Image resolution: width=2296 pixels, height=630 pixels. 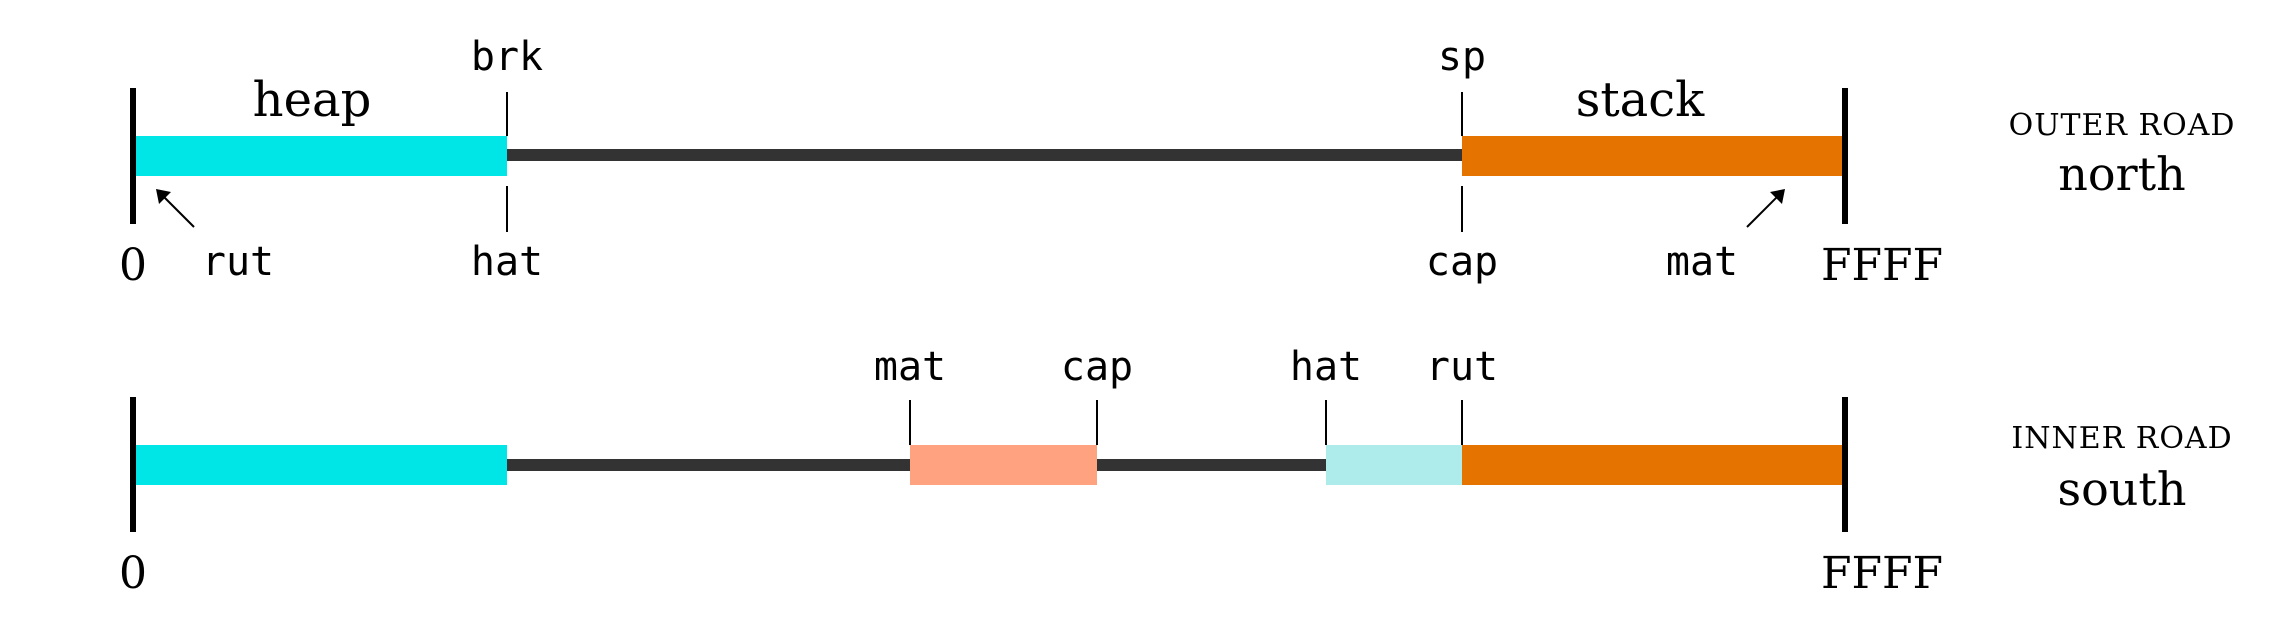 What do you see at coordinates (320, 156) in the screenshot?
I see `outer-heap-bar` at bounding box center [320, 156].